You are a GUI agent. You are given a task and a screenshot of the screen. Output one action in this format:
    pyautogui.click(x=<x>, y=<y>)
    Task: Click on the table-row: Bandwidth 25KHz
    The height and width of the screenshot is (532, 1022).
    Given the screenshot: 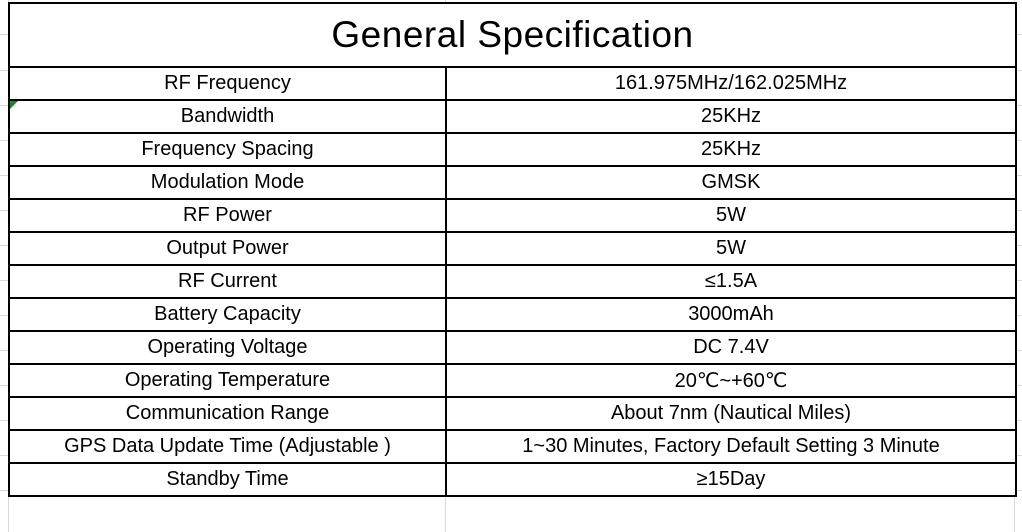 What is the action you would take?
    pyautogui.click(x=513, y=116)
    